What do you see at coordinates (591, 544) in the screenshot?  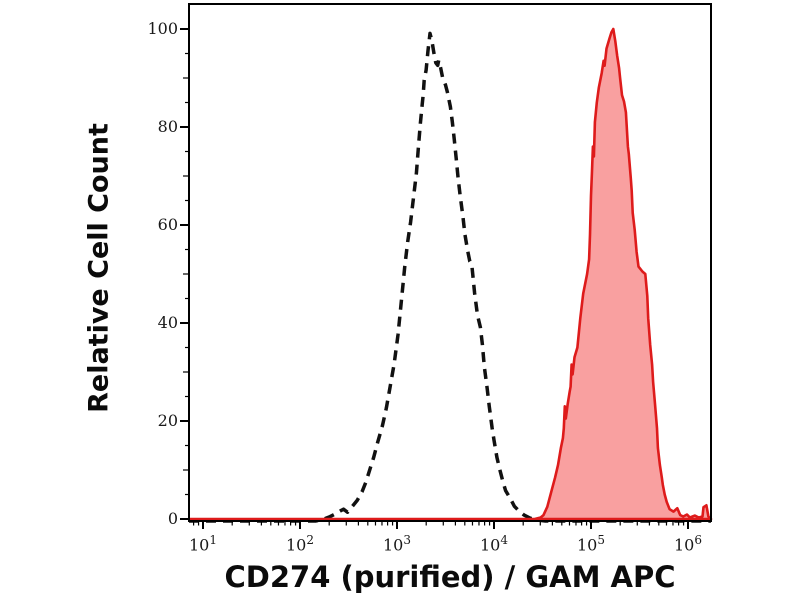 I see `x-tick-label: 10⁵` at bounding box center [591, 544].